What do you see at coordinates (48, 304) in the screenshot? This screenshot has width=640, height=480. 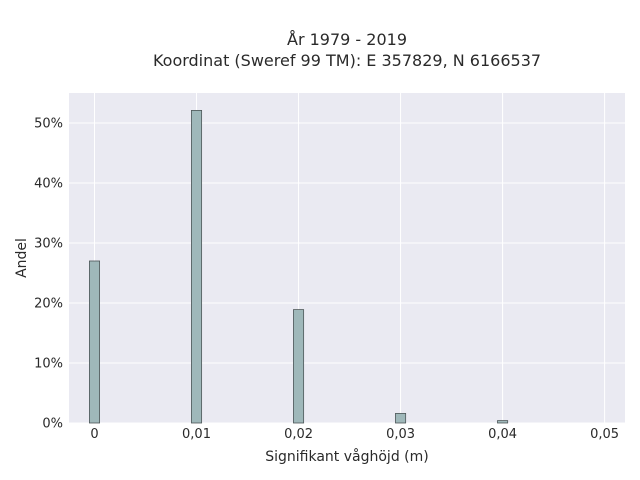 I see `y-tick-label: 20%` at bounding box center [48, 304].